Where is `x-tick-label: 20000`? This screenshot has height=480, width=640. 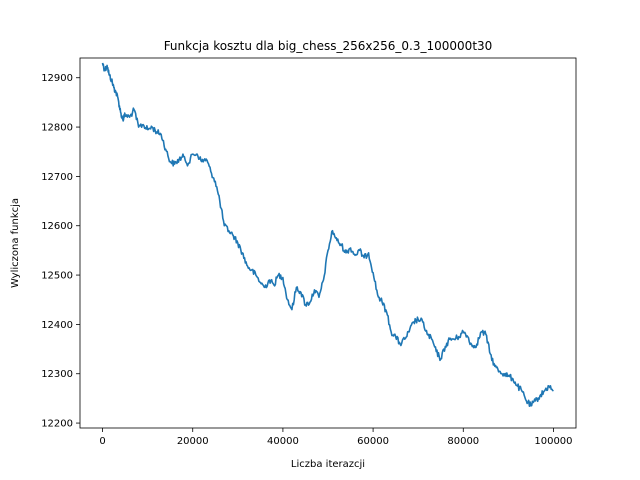
x-tick-label: 20000 is located at coordinates (193, 441).